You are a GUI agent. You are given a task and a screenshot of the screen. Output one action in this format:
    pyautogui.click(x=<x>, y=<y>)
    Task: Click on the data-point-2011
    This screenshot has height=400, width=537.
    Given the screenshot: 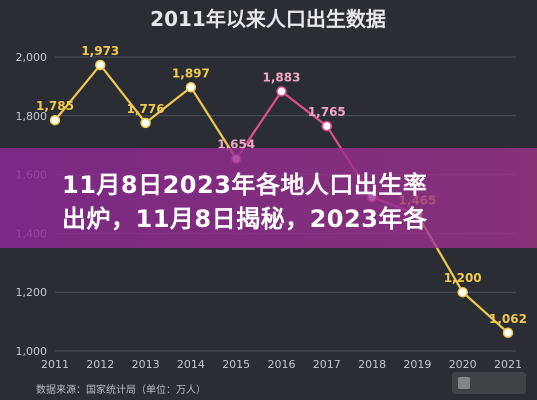 What is the action you would take?
    pyautogui.click(x=55, y=120)
    